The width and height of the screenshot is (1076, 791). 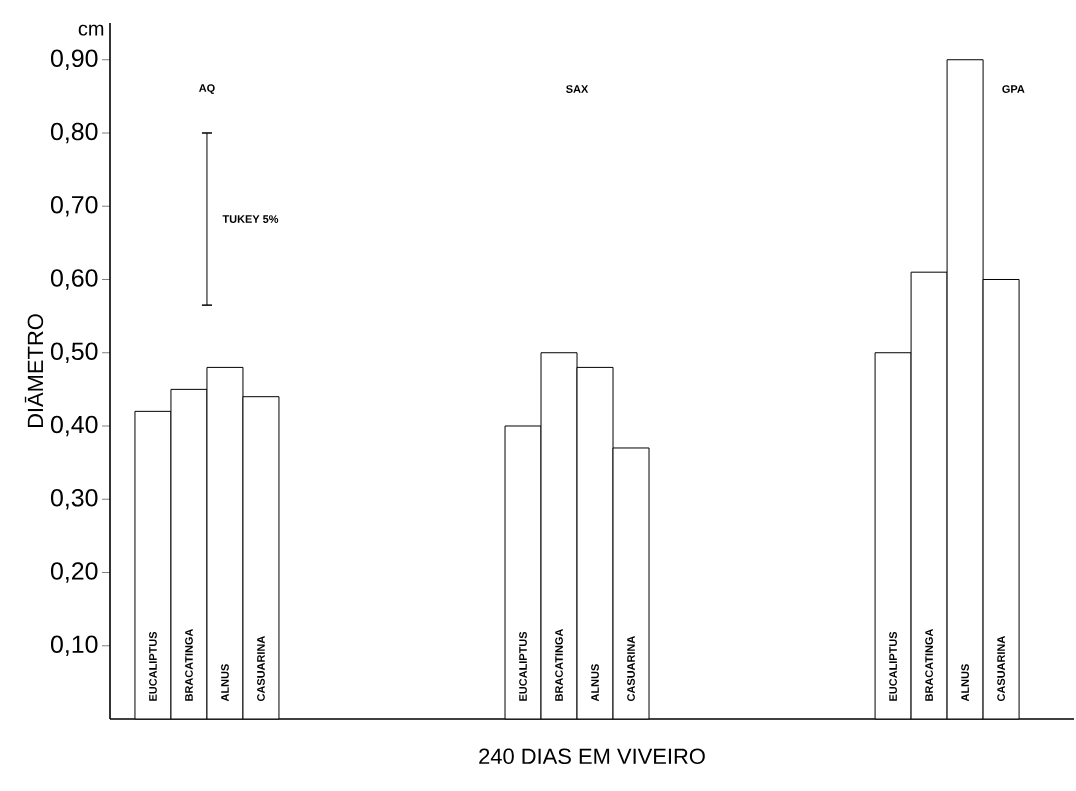 What do you see at coordinates (189, 664) in the screenshot?
I see `series-label: BRACATINGA` at bounding box center [189, 664].